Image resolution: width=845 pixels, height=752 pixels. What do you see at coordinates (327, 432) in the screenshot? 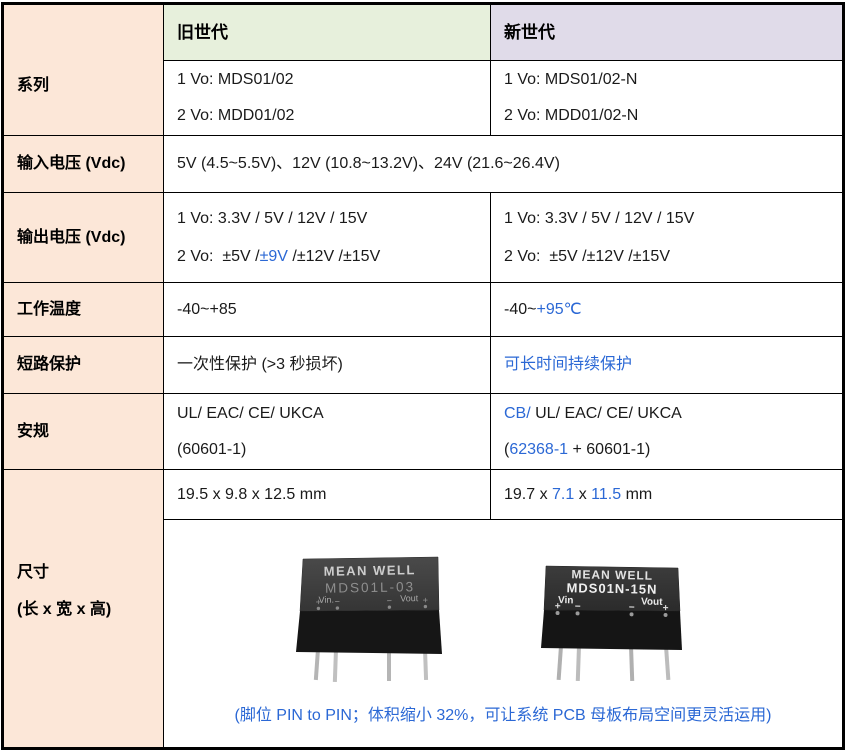
I see `safety-old-cell: UL/ EAC/ CE/ UKCA (60601-1)` at bounding box center [327, 432].